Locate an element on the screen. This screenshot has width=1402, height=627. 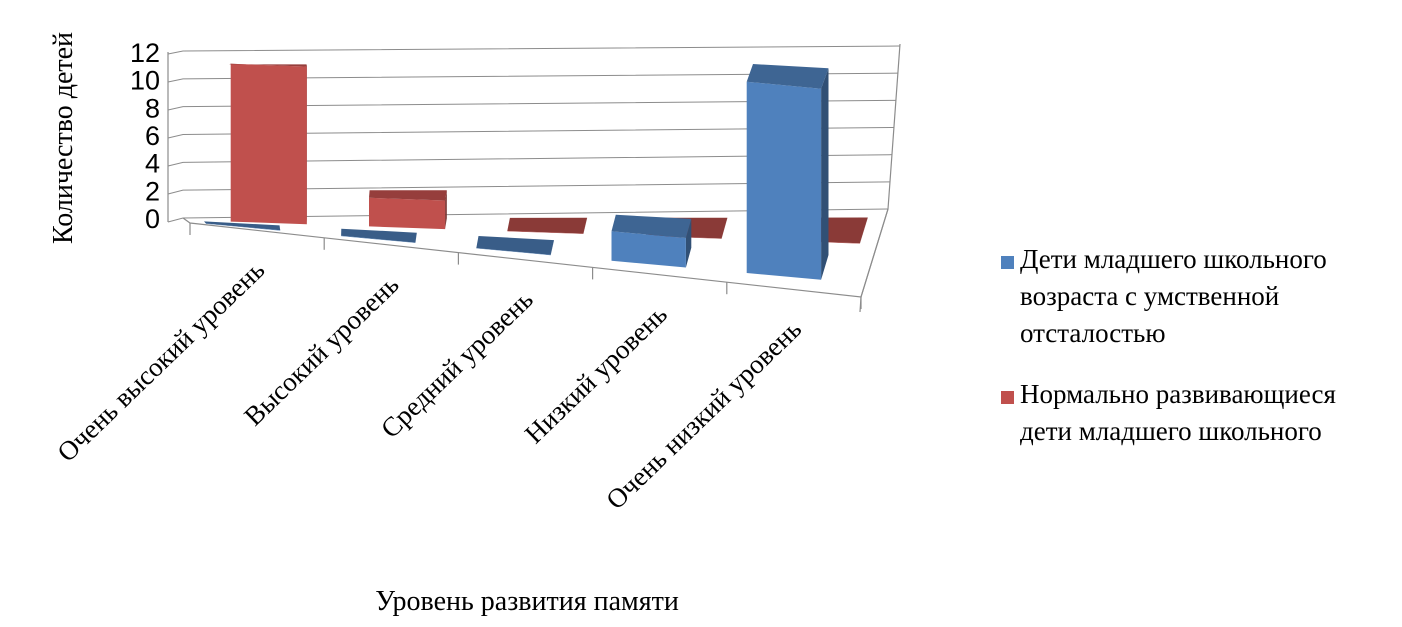
x-category-label: Низкий уровень is located at coordinates (596, 374).